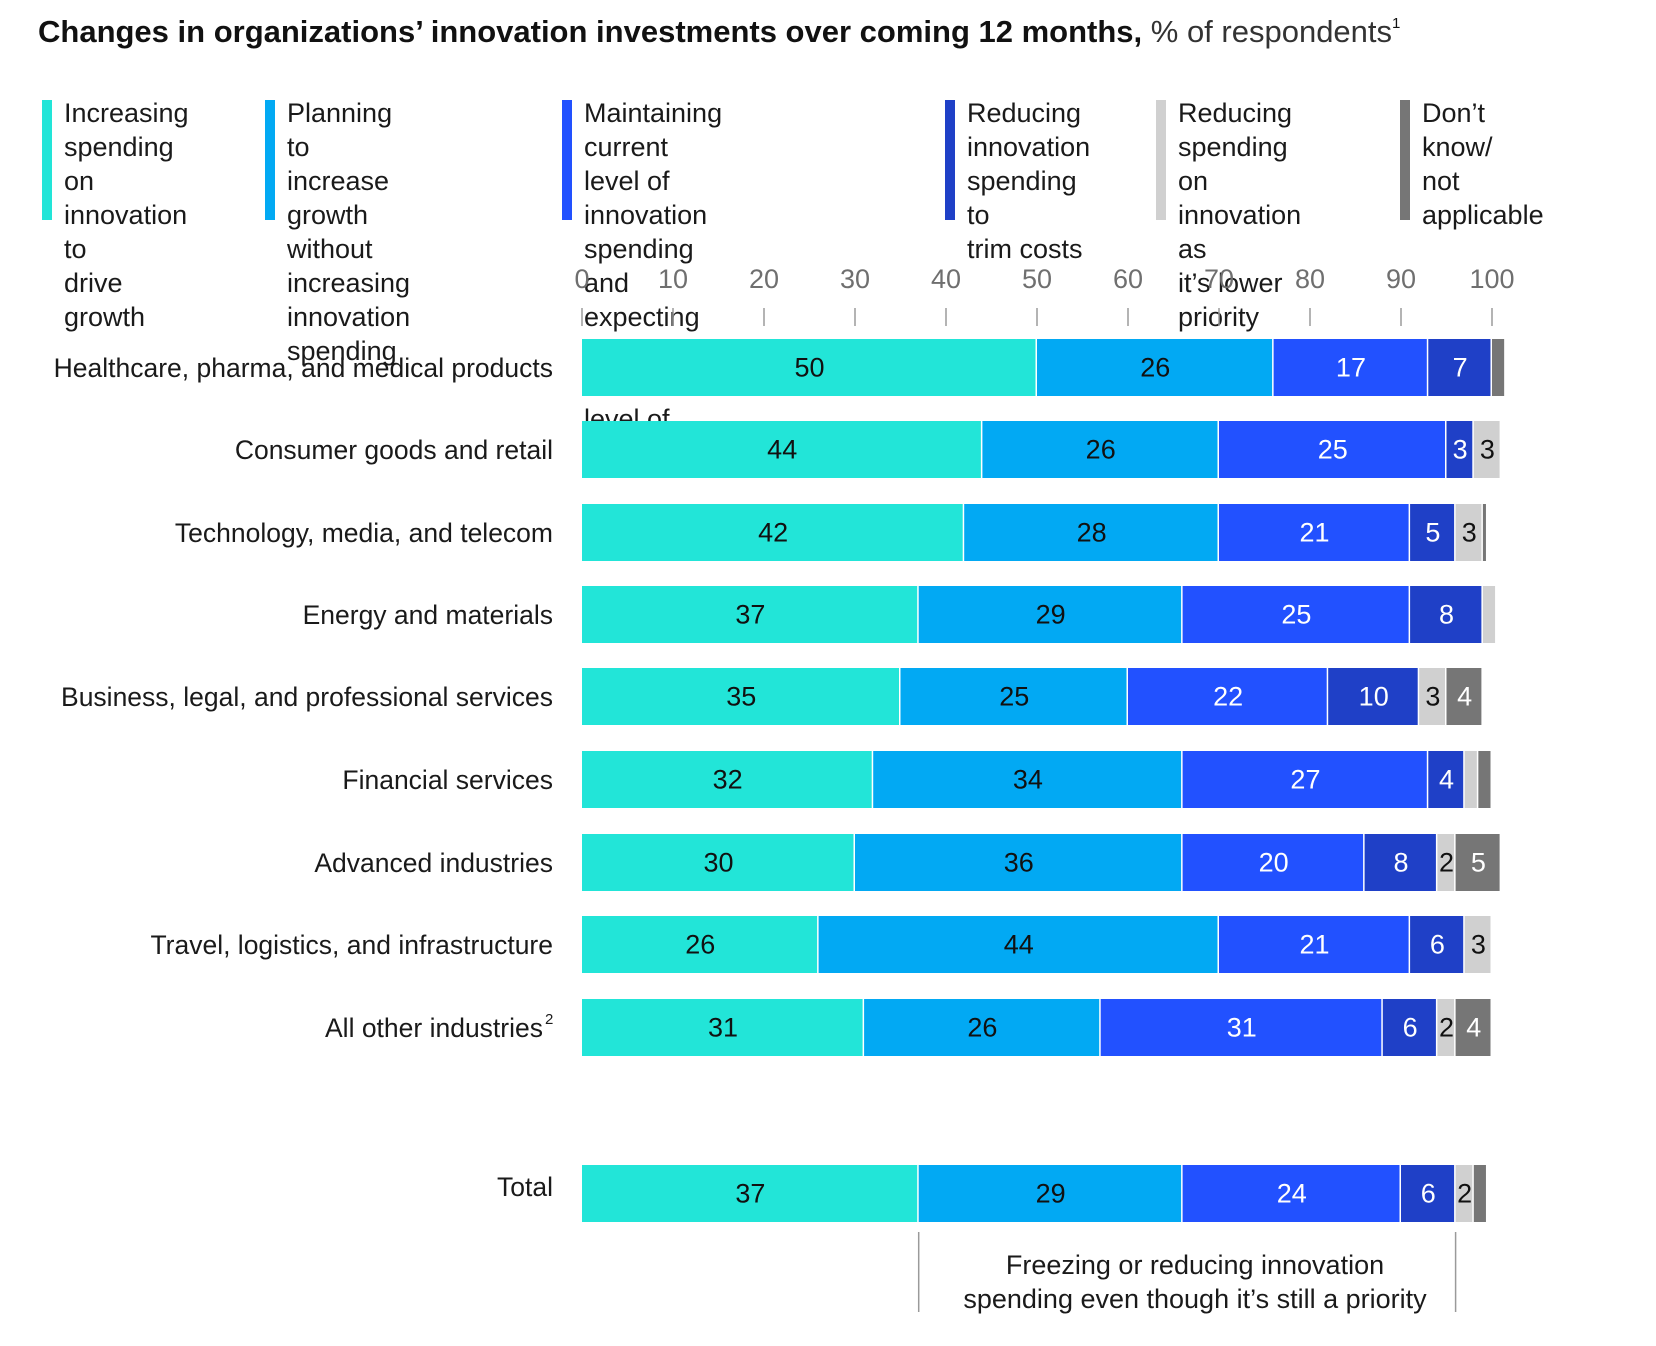 This screenshot has height=1346, width=1656. Describe the element at coordinates (673, 279) in the screenshot. I see `x-tick-label: 10` at that location.